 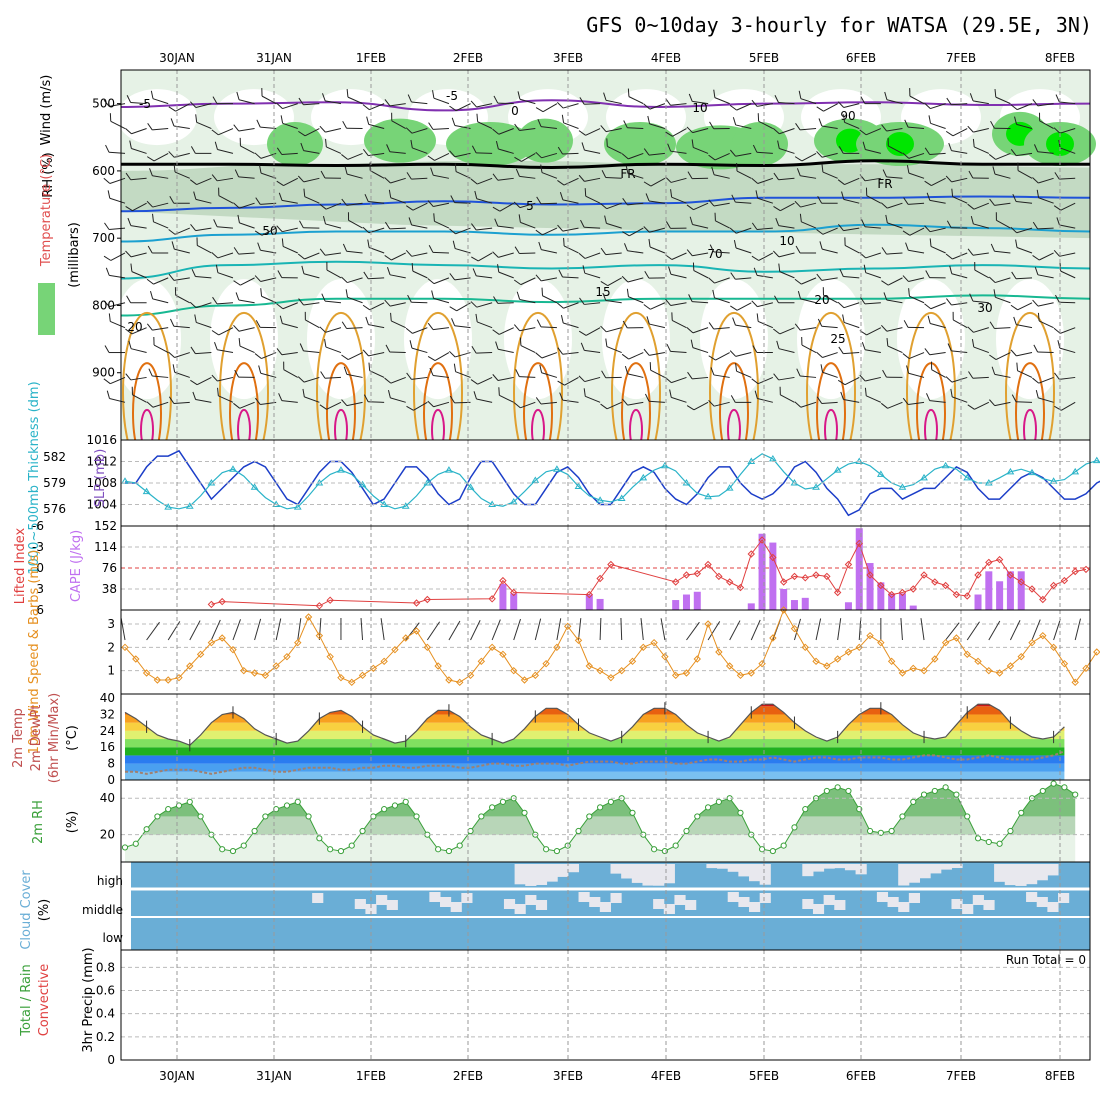 What do you see at coordinates (530, 206) in the screenshot?
I see `contour-label: 5` at bounding box center [530, 206].